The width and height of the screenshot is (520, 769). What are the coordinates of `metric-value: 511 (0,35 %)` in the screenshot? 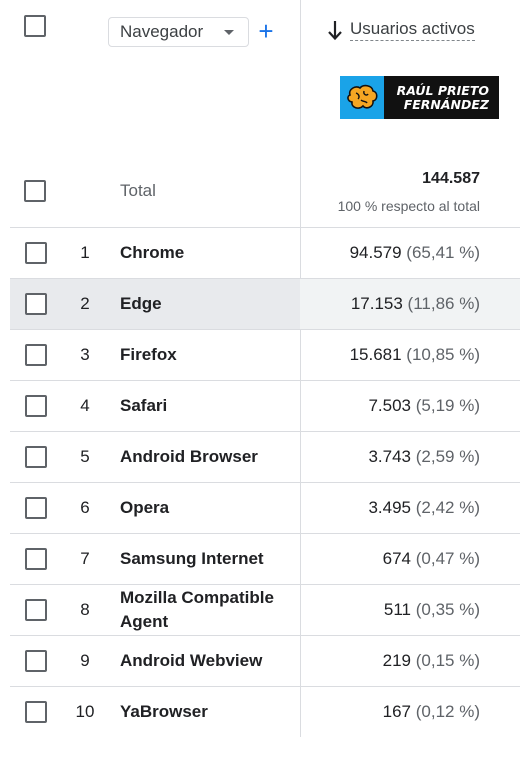 It's located at (432, 610).